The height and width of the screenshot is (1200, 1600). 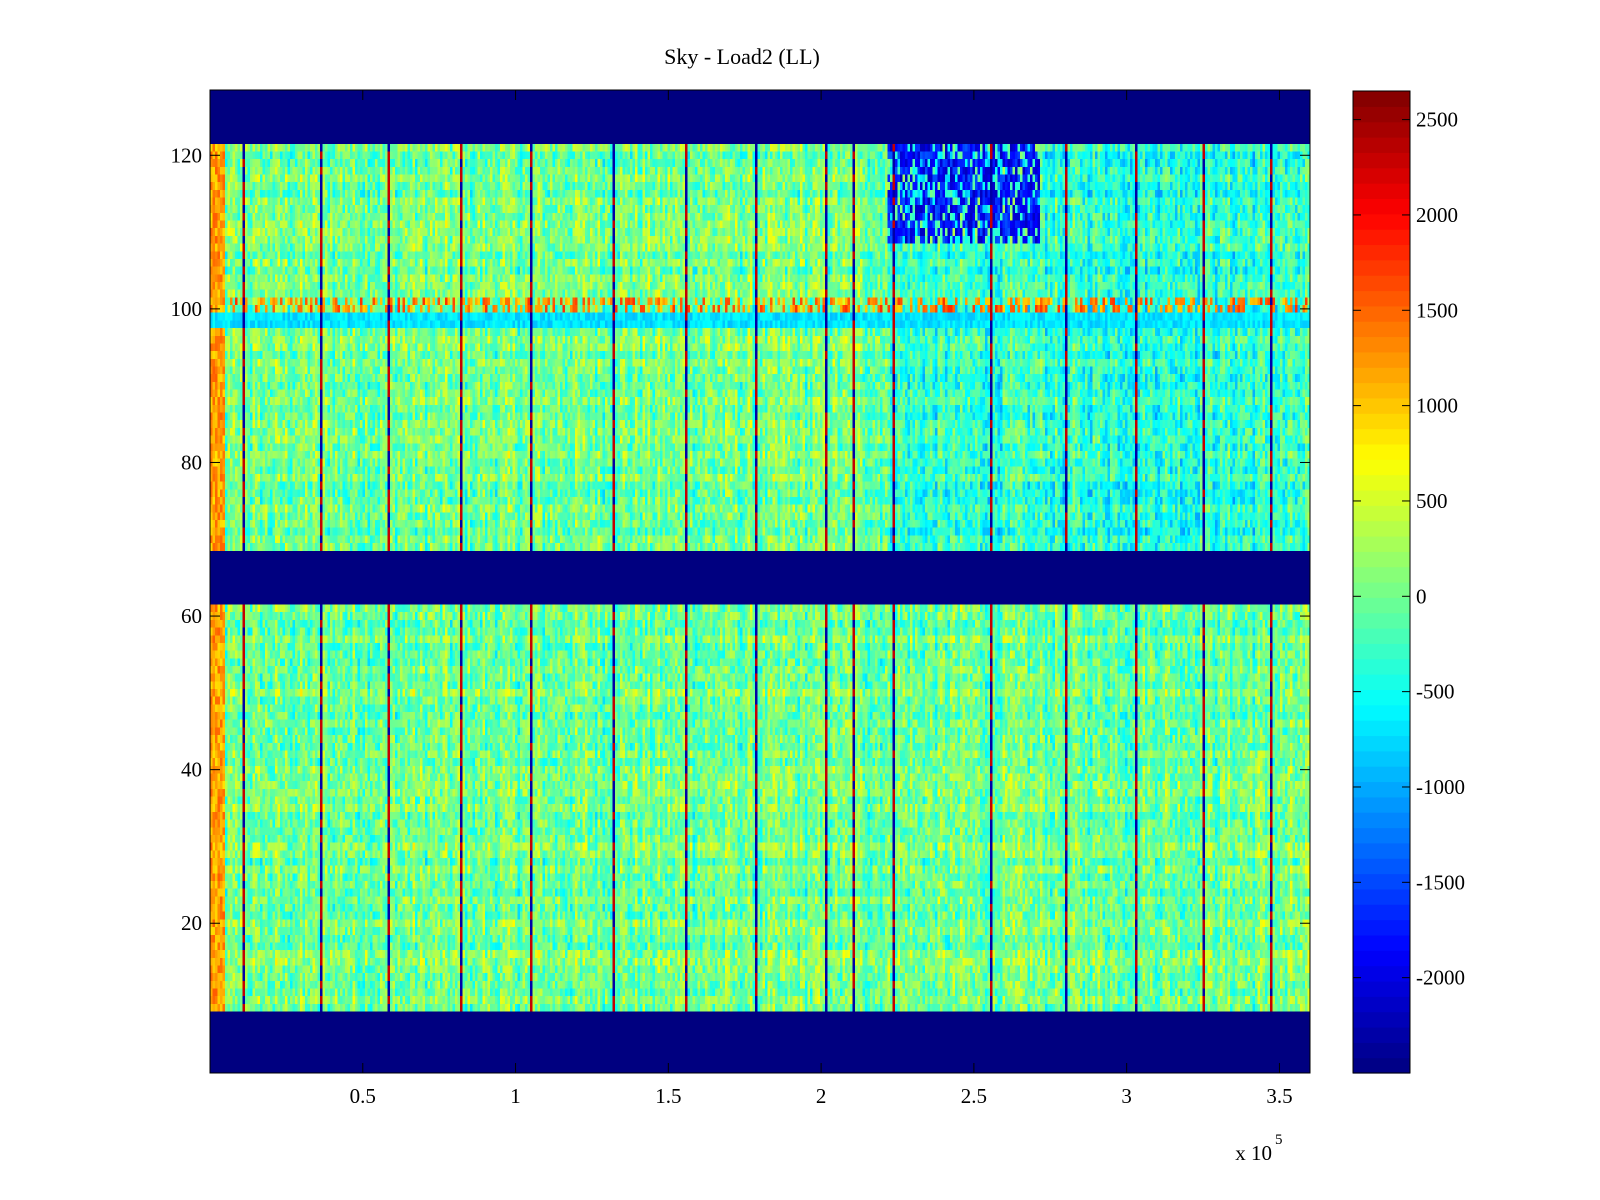 What do you see at coordinates (742, 56) in the screenshot?
I see `chart-title: Sky - Load2 (LL)` at bounding box center [742, 56].